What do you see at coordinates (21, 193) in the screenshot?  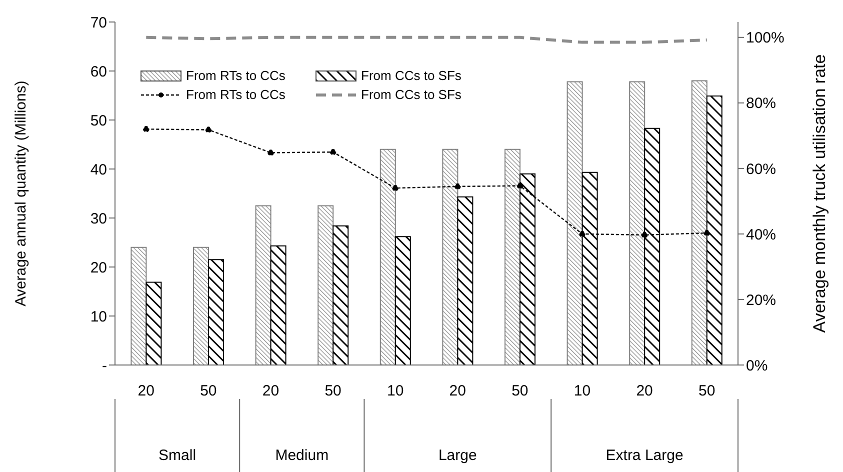 I see `y-axis-title: Average annual quantity (Millions)` at bounding box center [21, 193].